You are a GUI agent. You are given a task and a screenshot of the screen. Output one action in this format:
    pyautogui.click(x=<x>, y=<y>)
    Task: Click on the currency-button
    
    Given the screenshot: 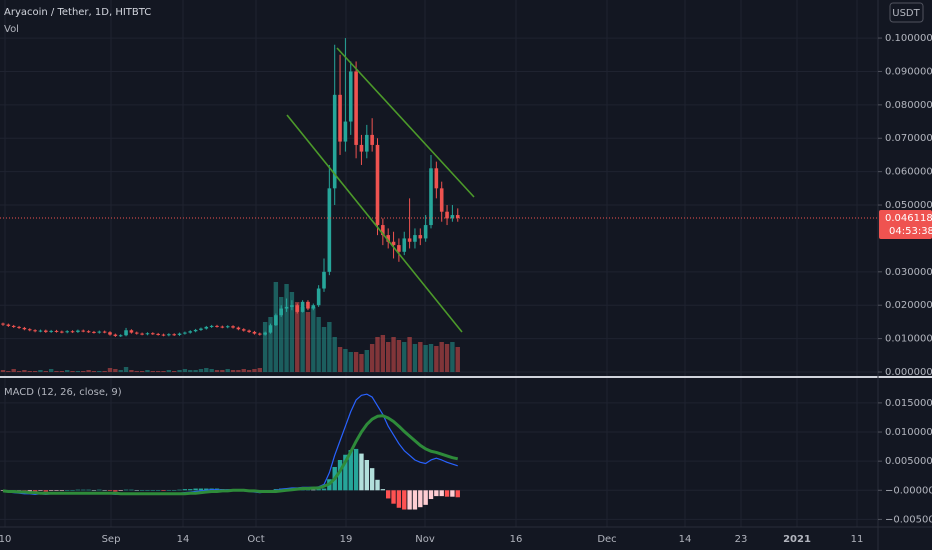 What is the action you would take?
    pyautogui.click(x=906, y=12)
    